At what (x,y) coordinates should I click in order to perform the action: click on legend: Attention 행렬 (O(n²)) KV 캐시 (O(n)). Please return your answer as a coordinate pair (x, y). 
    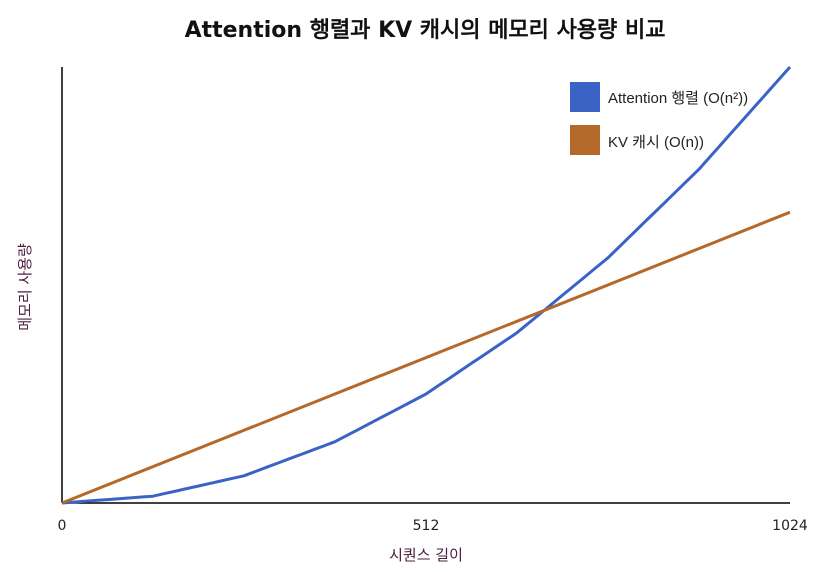
    Looking at the image, I should click on (659, 118).